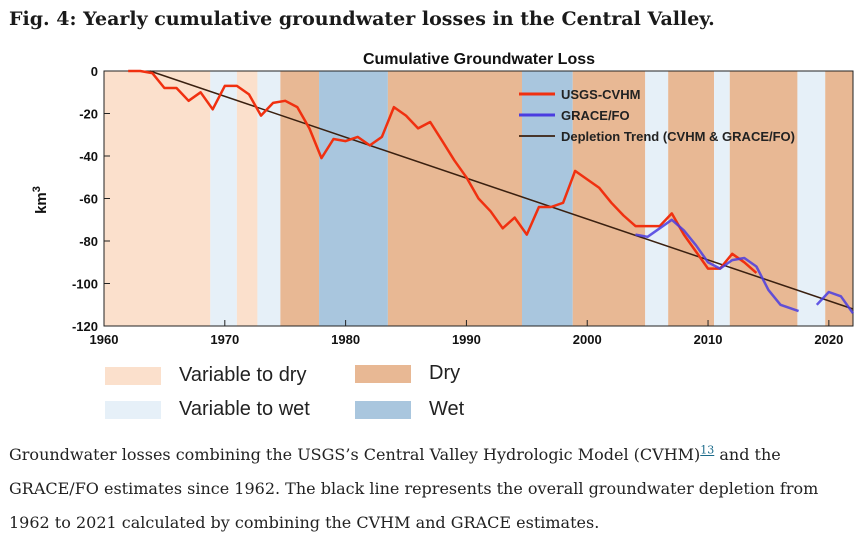 Image resolution: width=868 pixels, height=547 pixels. Describe the element at coordinates (133, 375) in the screenshot. I see `legend-swatch-variable-to-dry` at that location.